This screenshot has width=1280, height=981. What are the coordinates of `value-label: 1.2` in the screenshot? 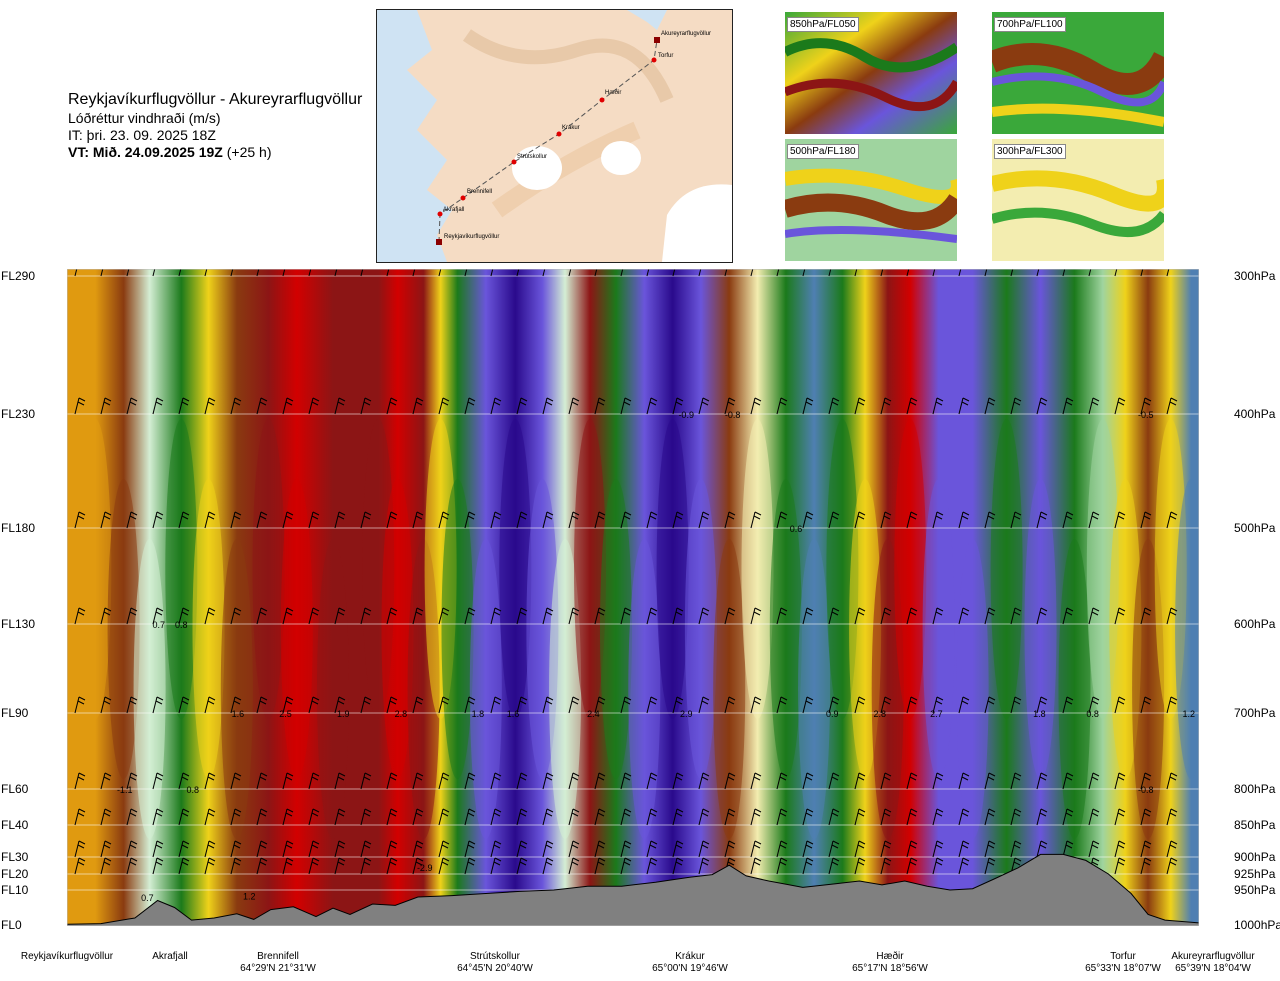 It's located at (249, 897).